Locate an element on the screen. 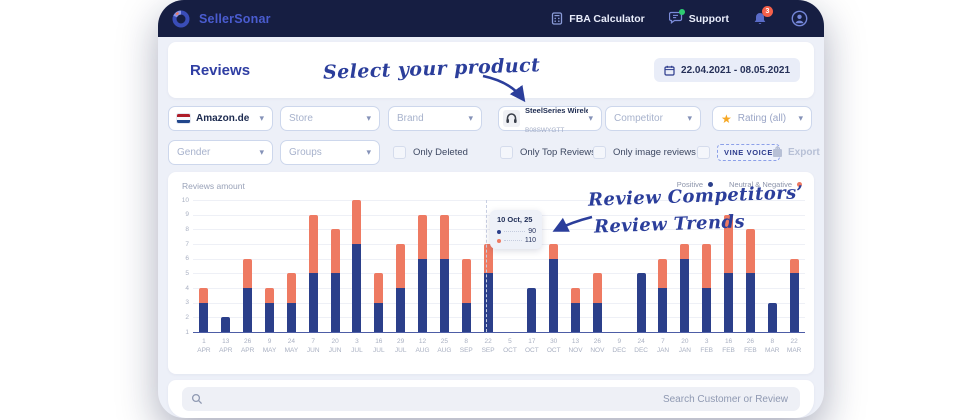 The height and width of the screenshot is (420, 977). x-tick: 9 MAY is located at coordinates (269, 346).